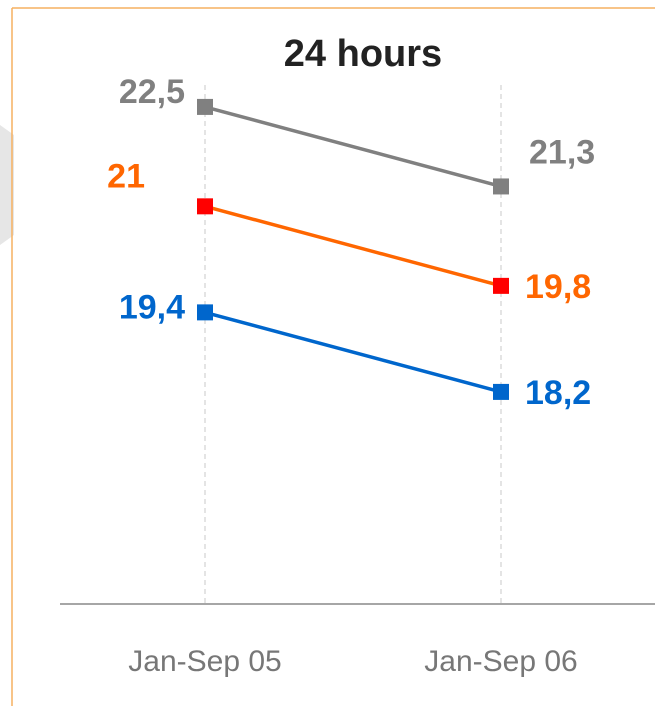 The image size is (655, 706). What do you see at coordinates (558, 287) in the screenshot?
I see `data-label: 19,8` at bounding box center [558, 287].